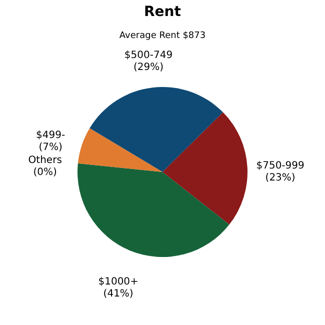  What do you see at coordinates (162, 36) in the screenshot?
I see `chart-subtitle: Average Rent $873` at bounding box center [162, 36].